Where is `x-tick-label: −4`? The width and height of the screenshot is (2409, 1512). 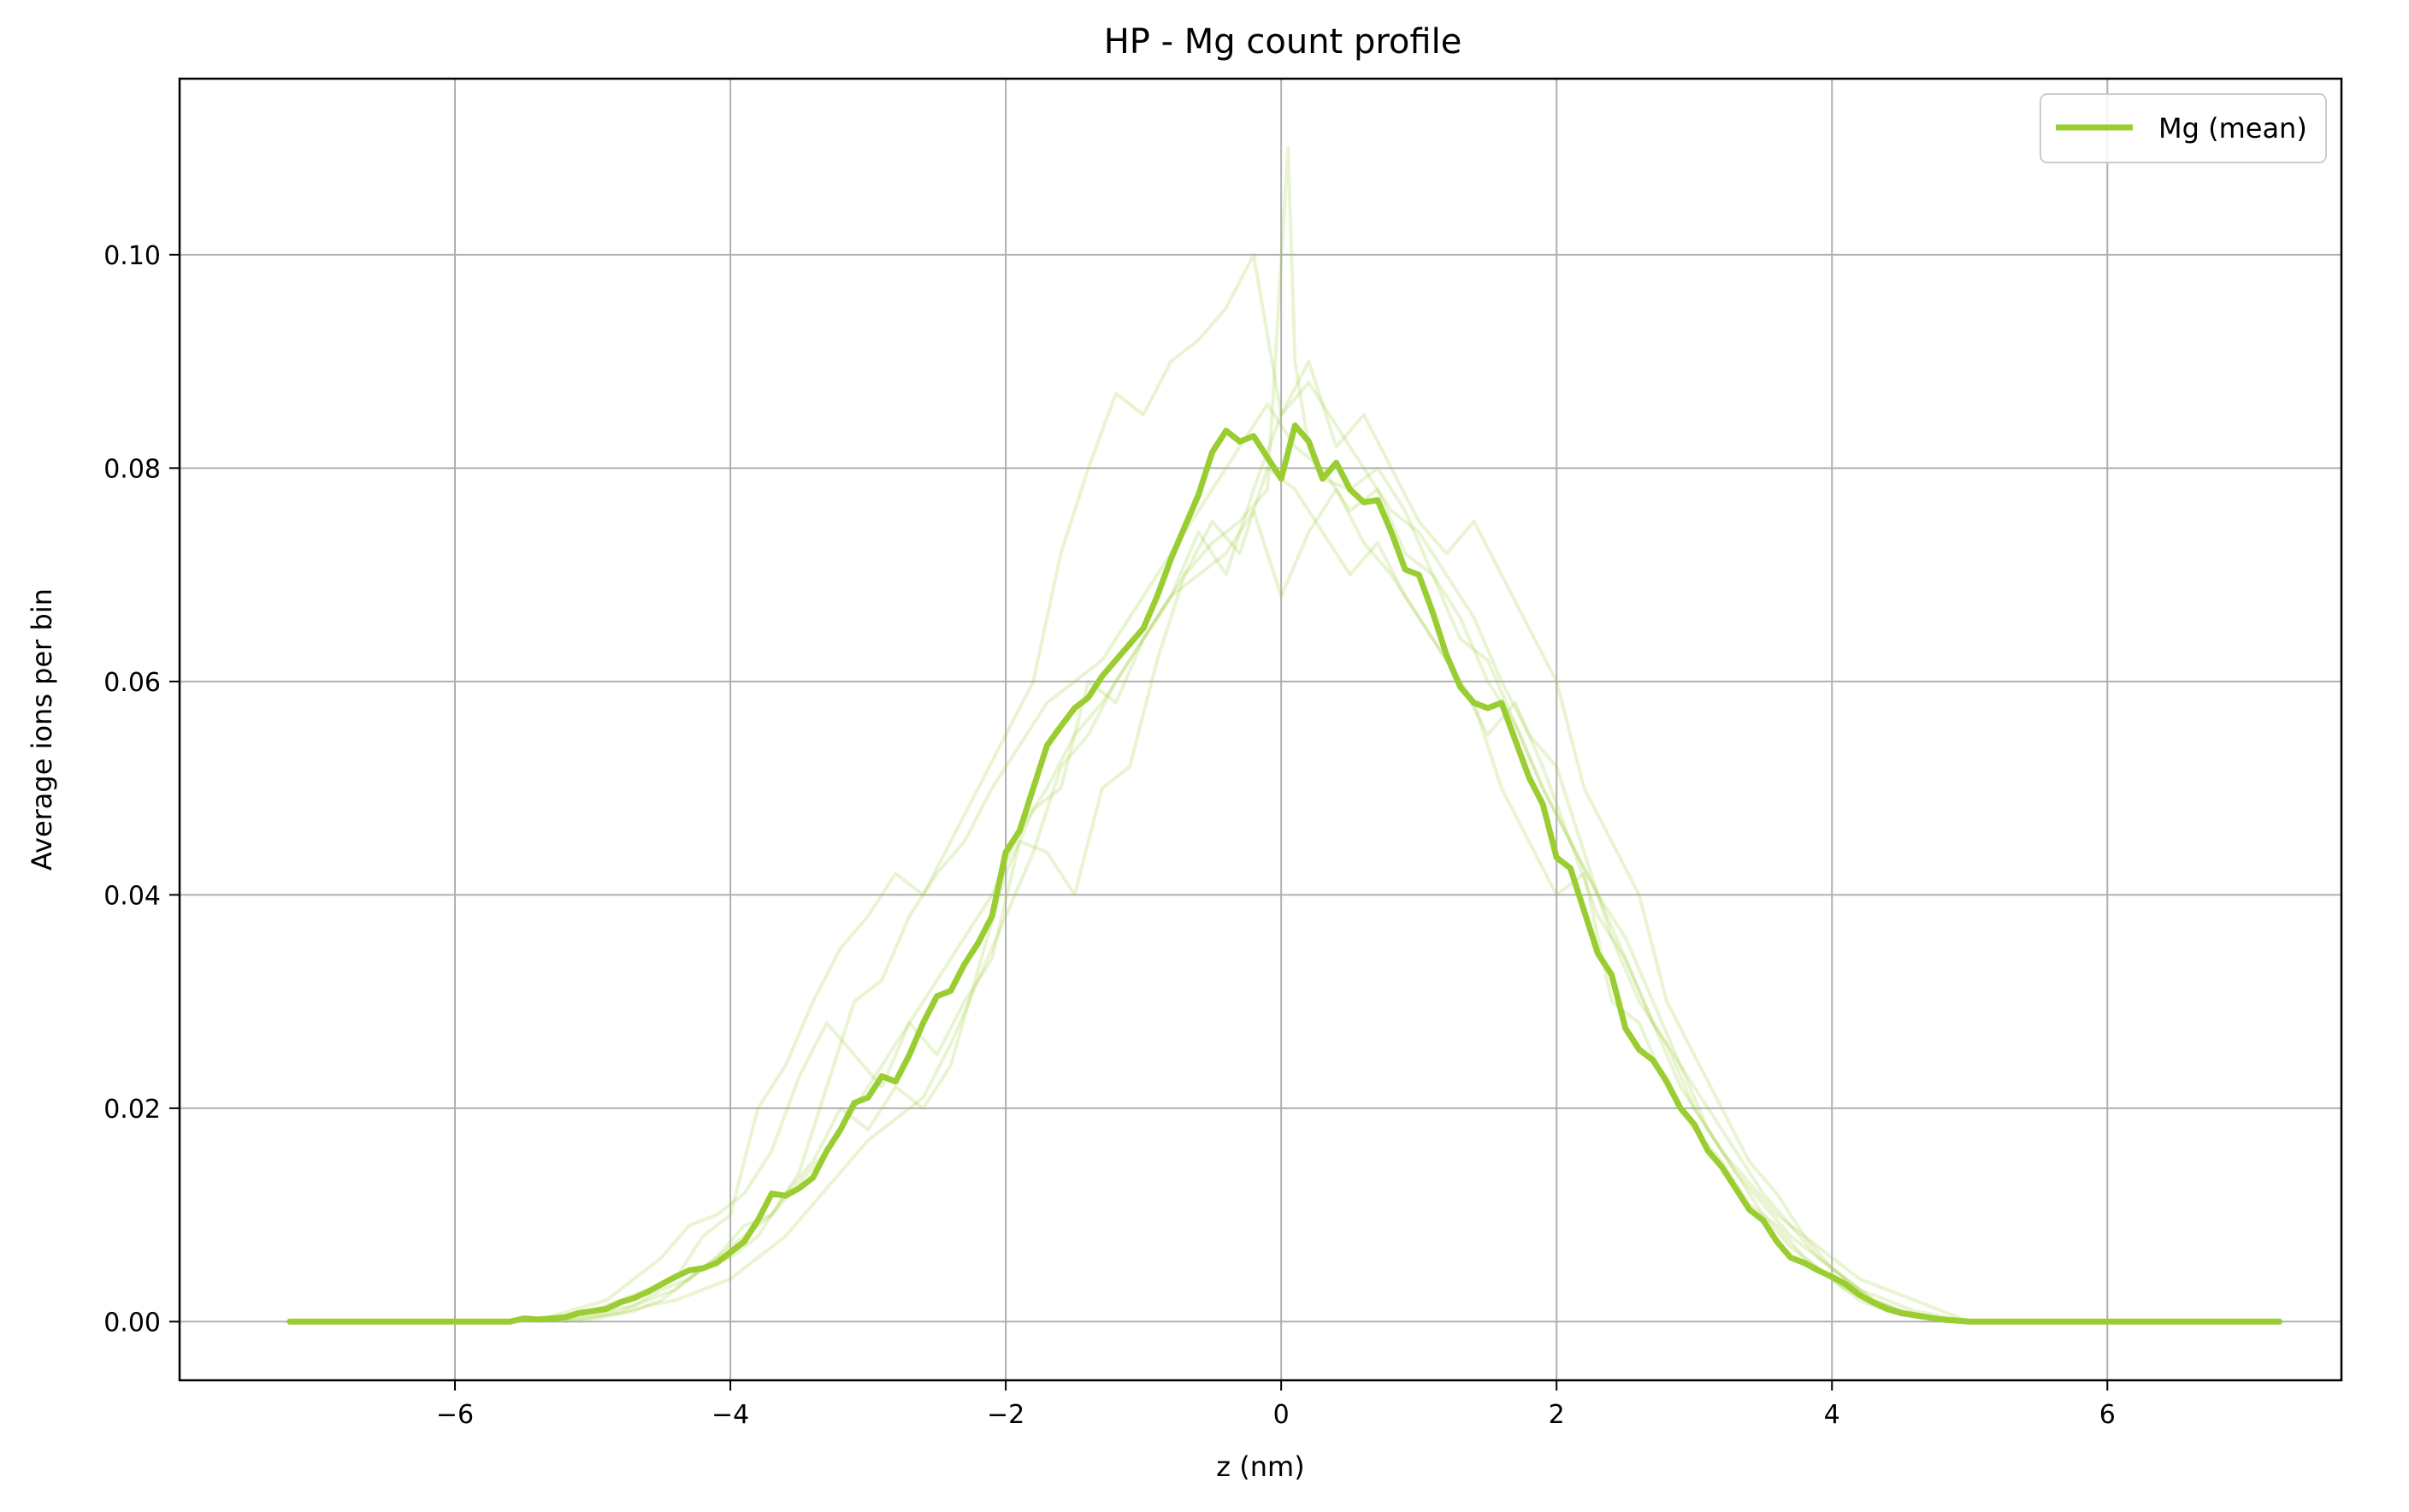 x-tick-label: −4 is located at coordinates (730, 1415).